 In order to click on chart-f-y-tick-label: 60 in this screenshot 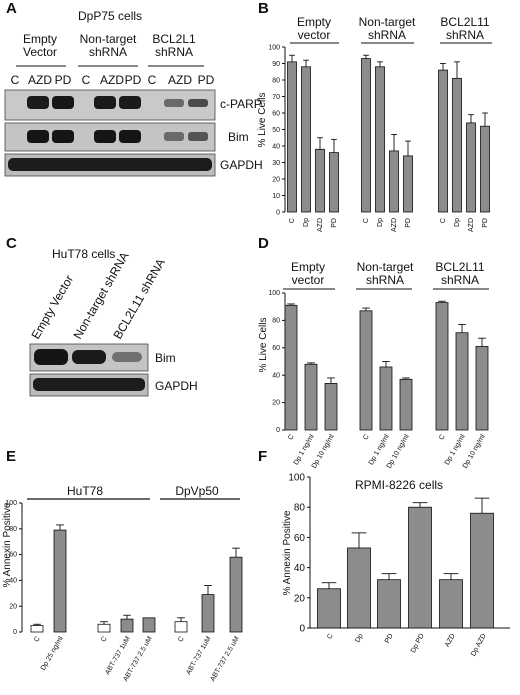, I will do `click(300, 538)`.